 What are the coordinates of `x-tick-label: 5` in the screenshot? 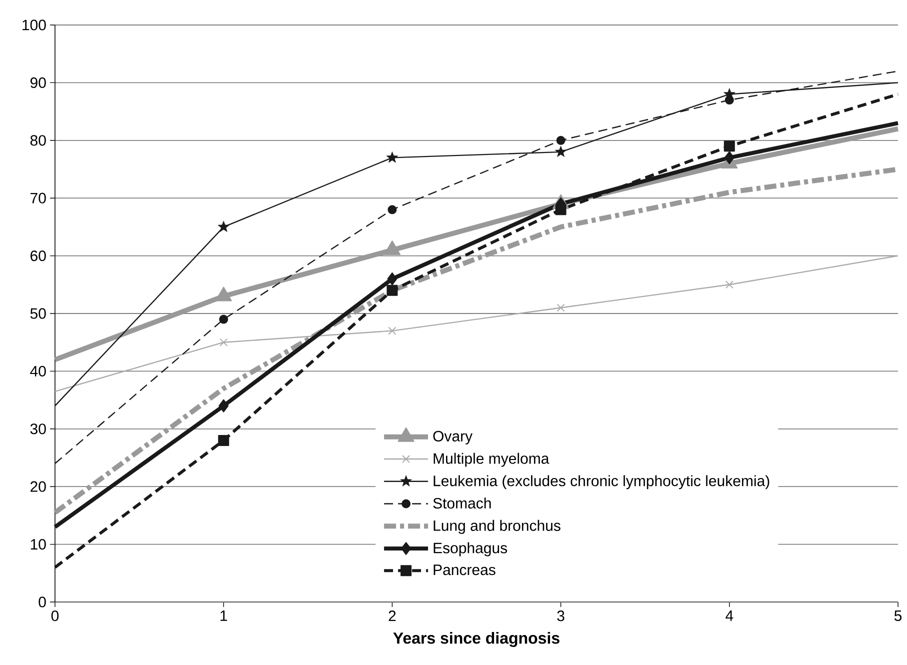 It's located at (898, 615).